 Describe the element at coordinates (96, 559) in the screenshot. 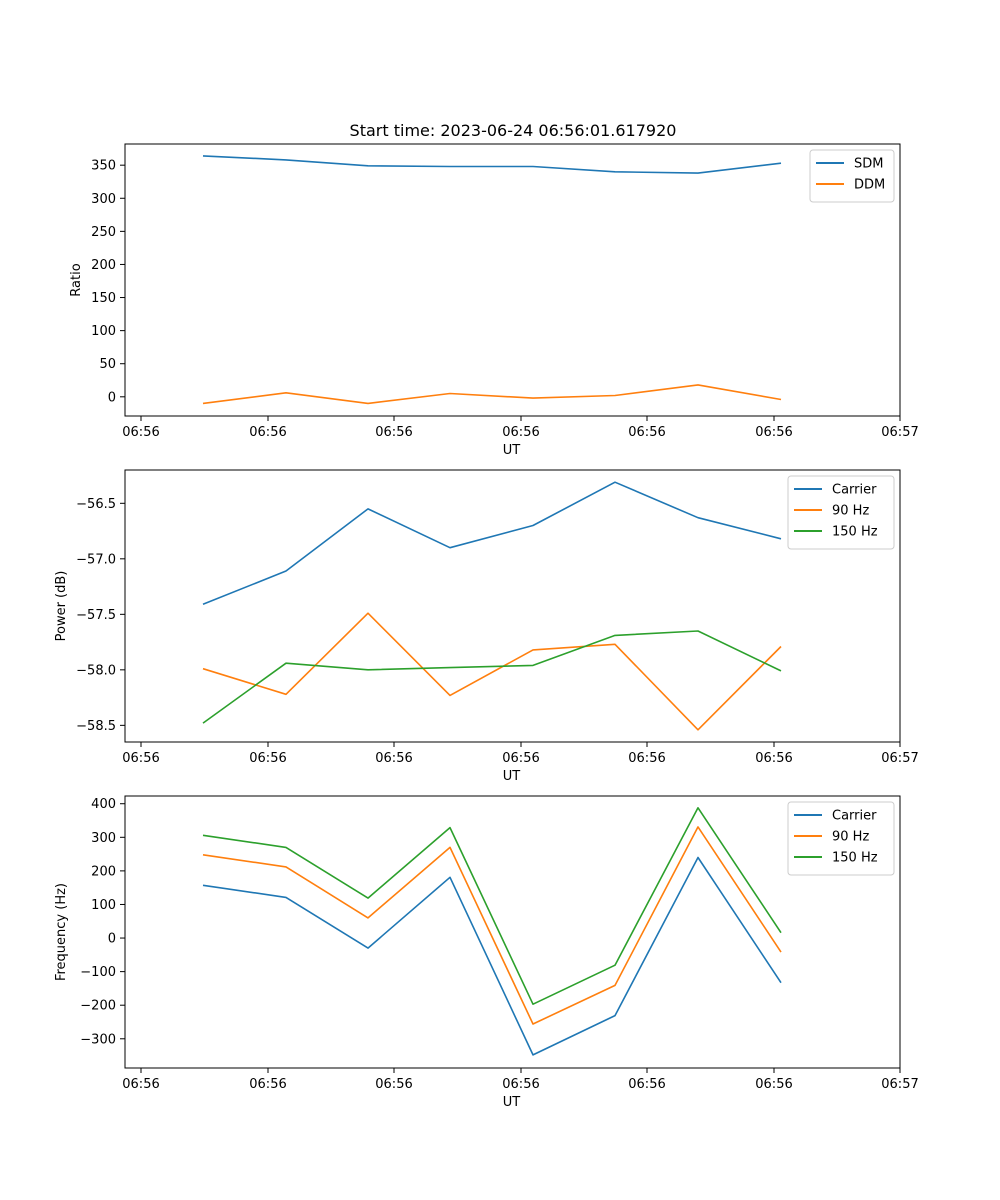

I see `y-tick-label: −57.0` at that location.